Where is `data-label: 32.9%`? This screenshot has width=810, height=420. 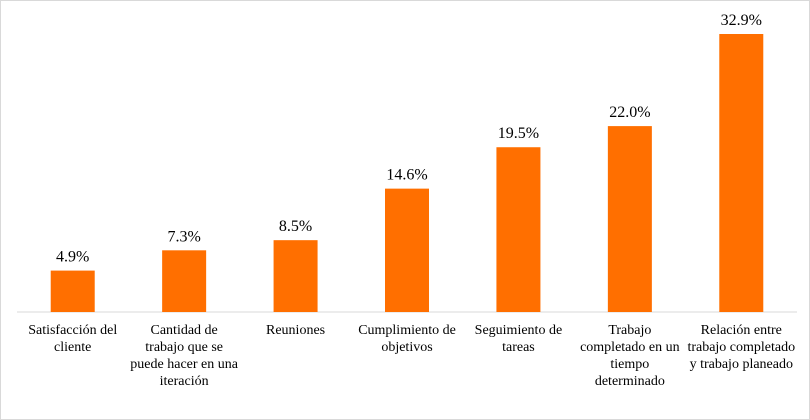 data-label: 32.9% is located at coordinates (741, 20).